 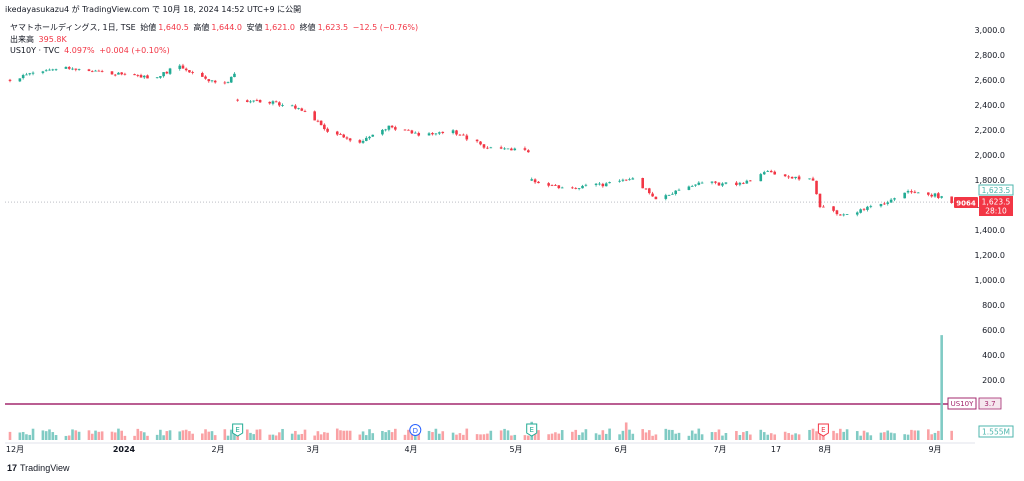 What do you see at coordinates (280, 27) in the screenshot?
I see `legend-low: 1,621.0` at bounding box center [280, 27].